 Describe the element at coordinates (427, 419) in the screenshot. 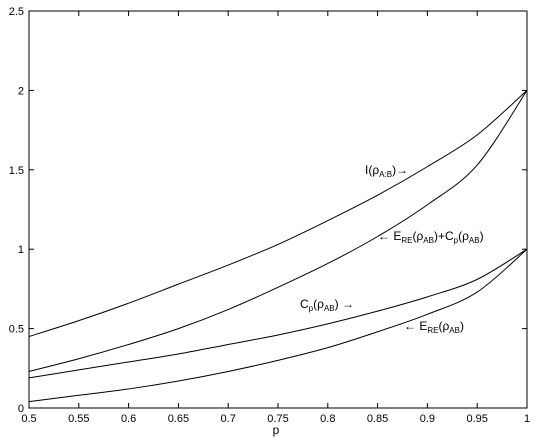

I see `x-tick-label: 0.9` at that location.